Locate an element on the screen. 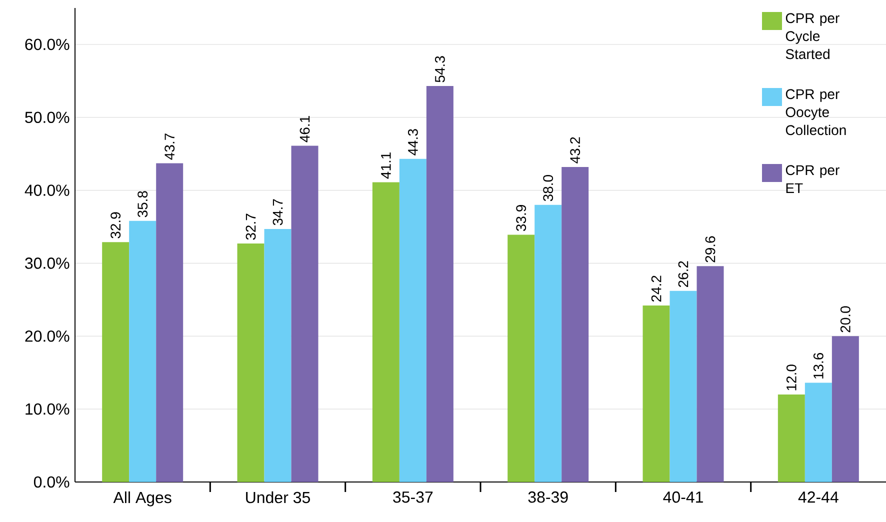  x-tick-label: 35-37 is located at coordinates (413, 497).